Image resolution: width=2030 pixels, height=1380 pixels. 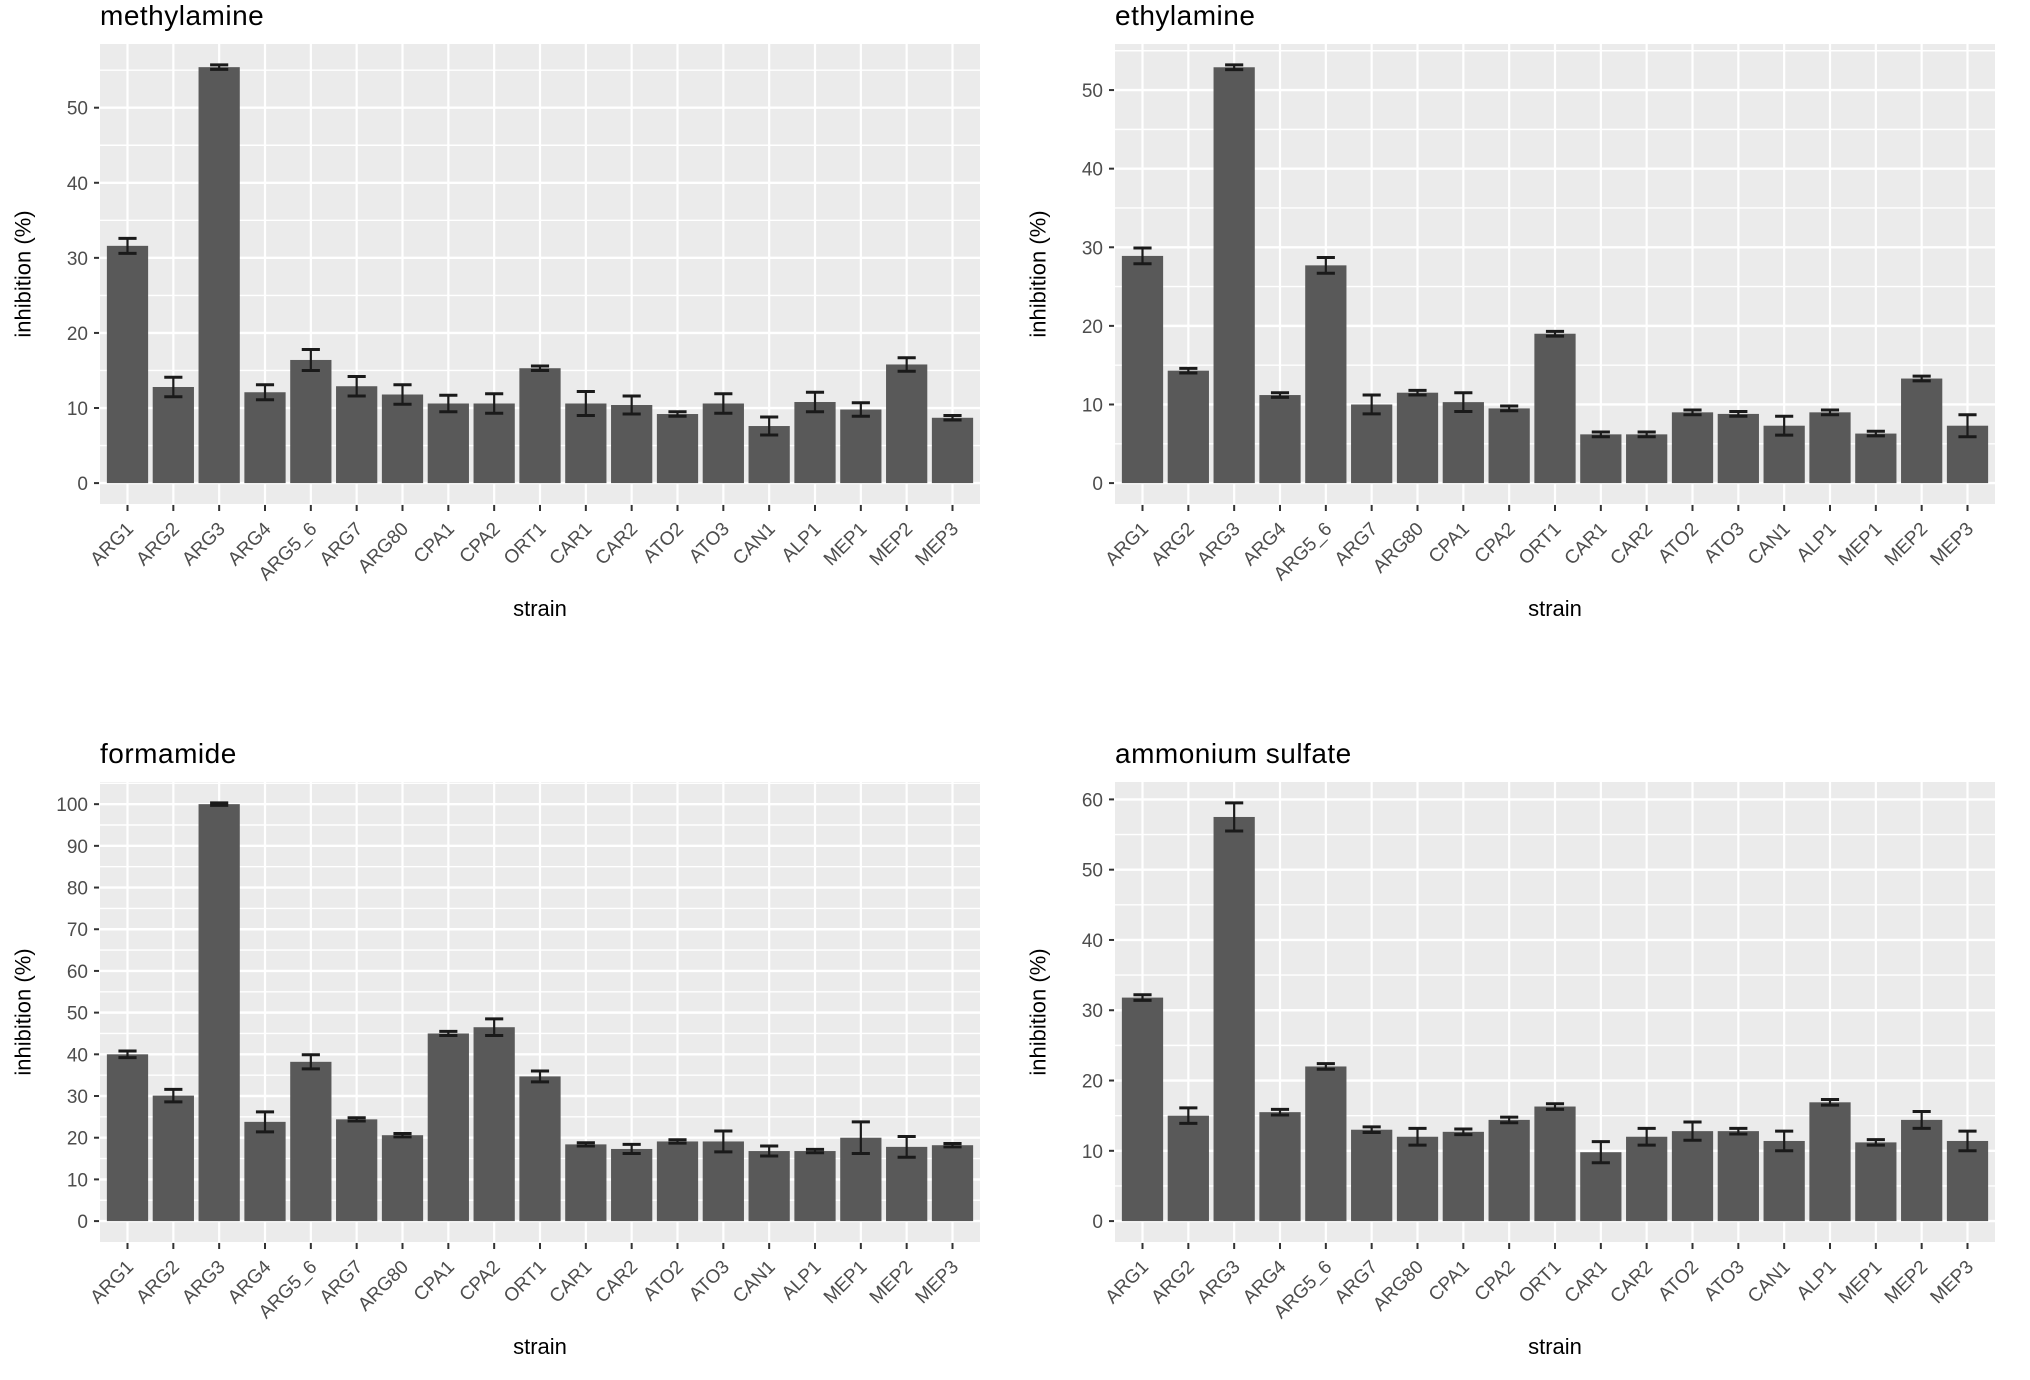 What do you see at coordinates (1830, 448) in the screenshot?
I see `bar-ALP1` at bounding box center [1830, 448].